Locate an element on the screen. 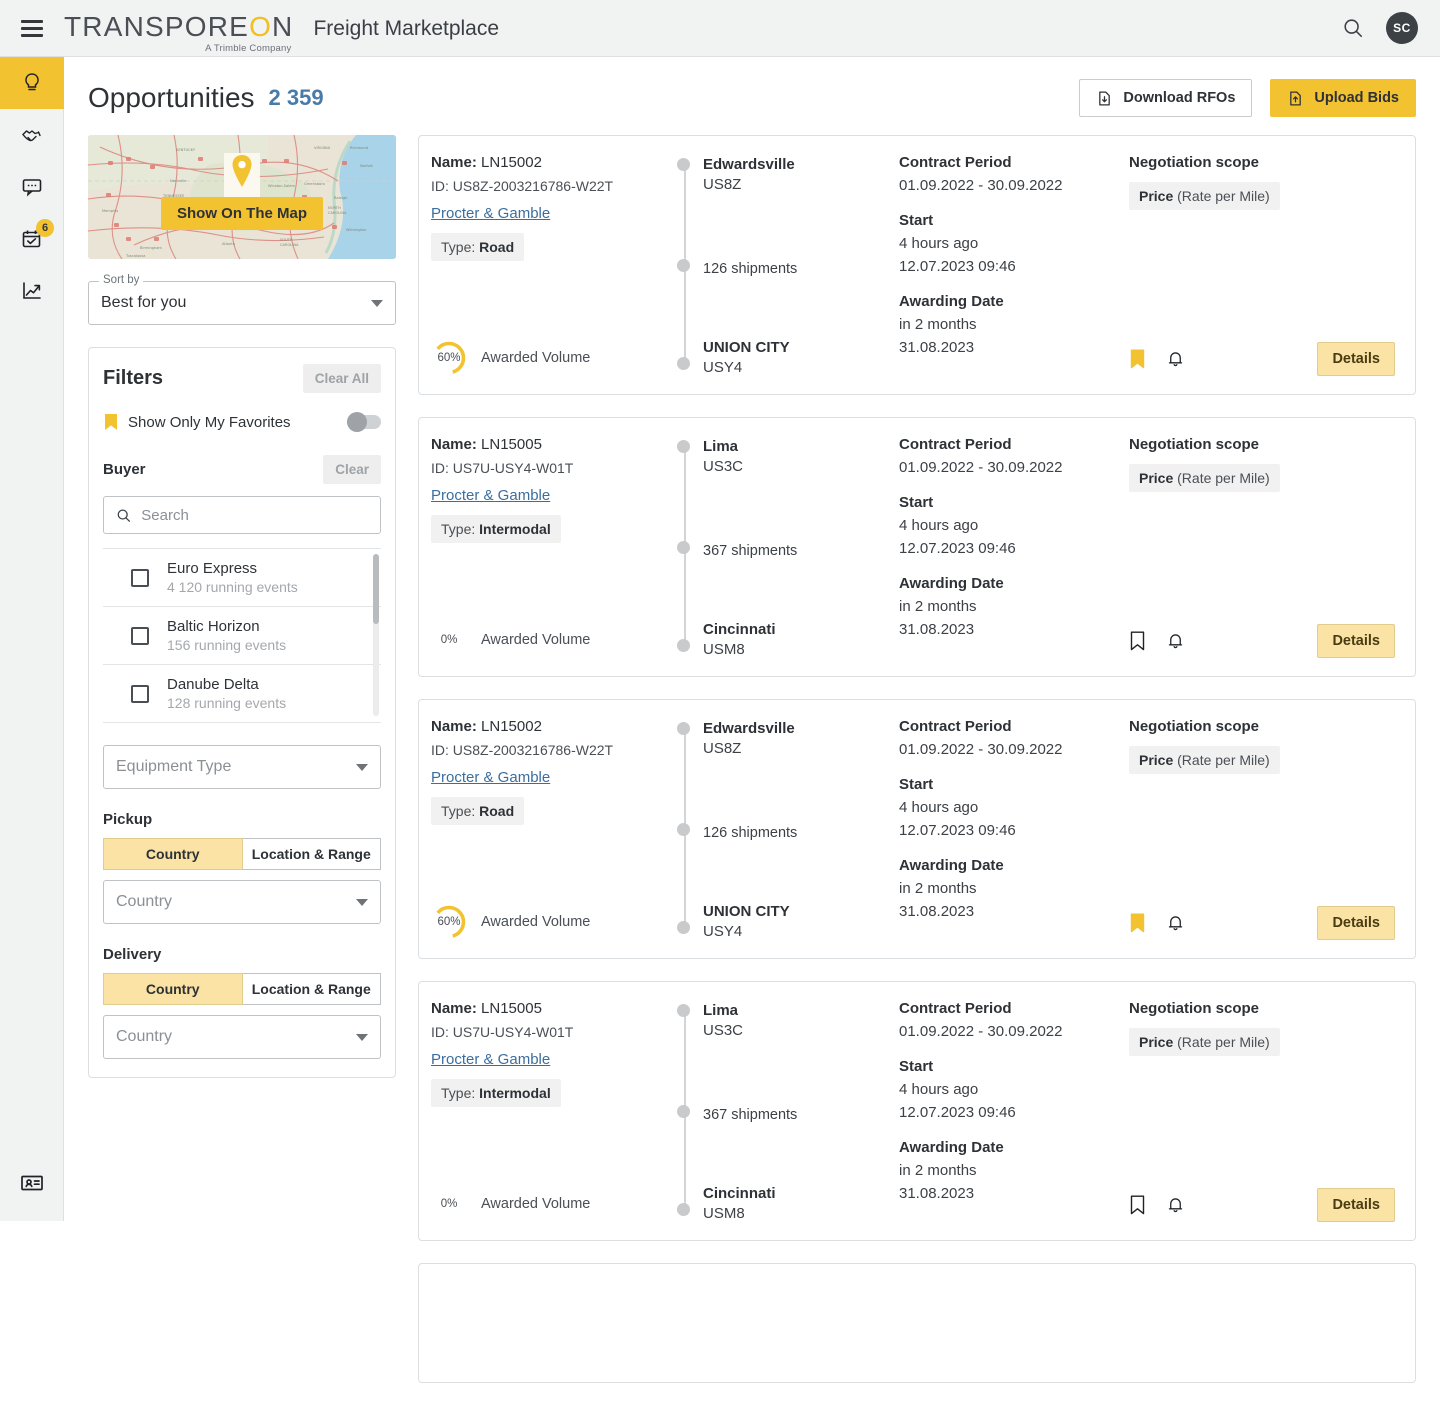  buyer-list-scrollbar is located at coordinates (376, 589).